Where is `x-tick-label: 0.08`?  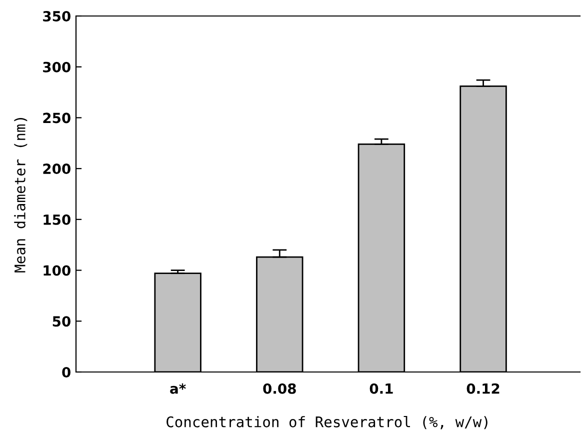
x-tick-label: 0.08 is located at coordinates (279, 388).